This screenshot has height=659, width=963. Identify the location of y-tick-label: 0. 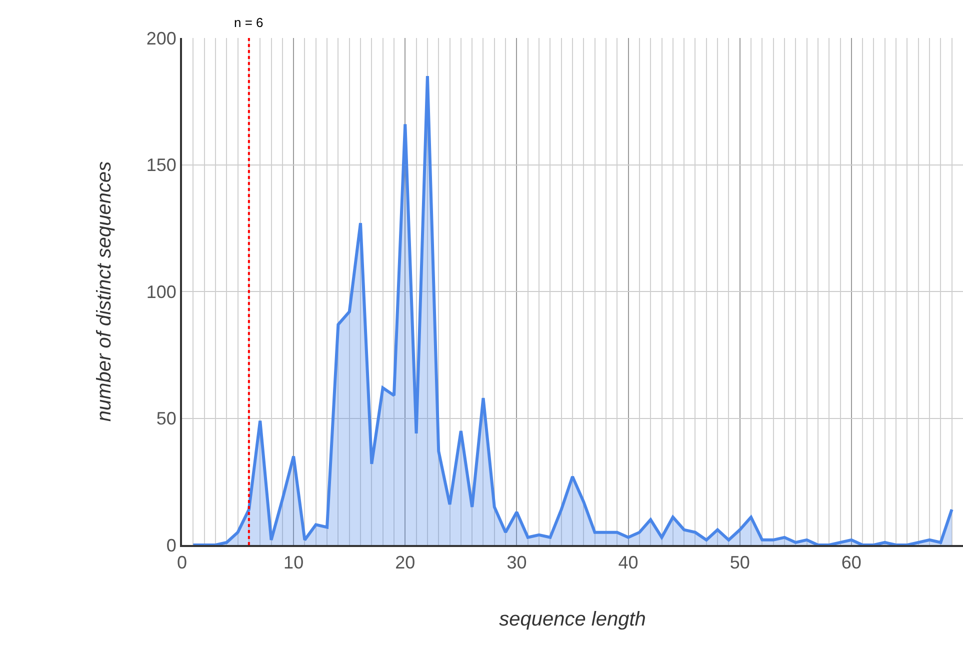
(171, 545).